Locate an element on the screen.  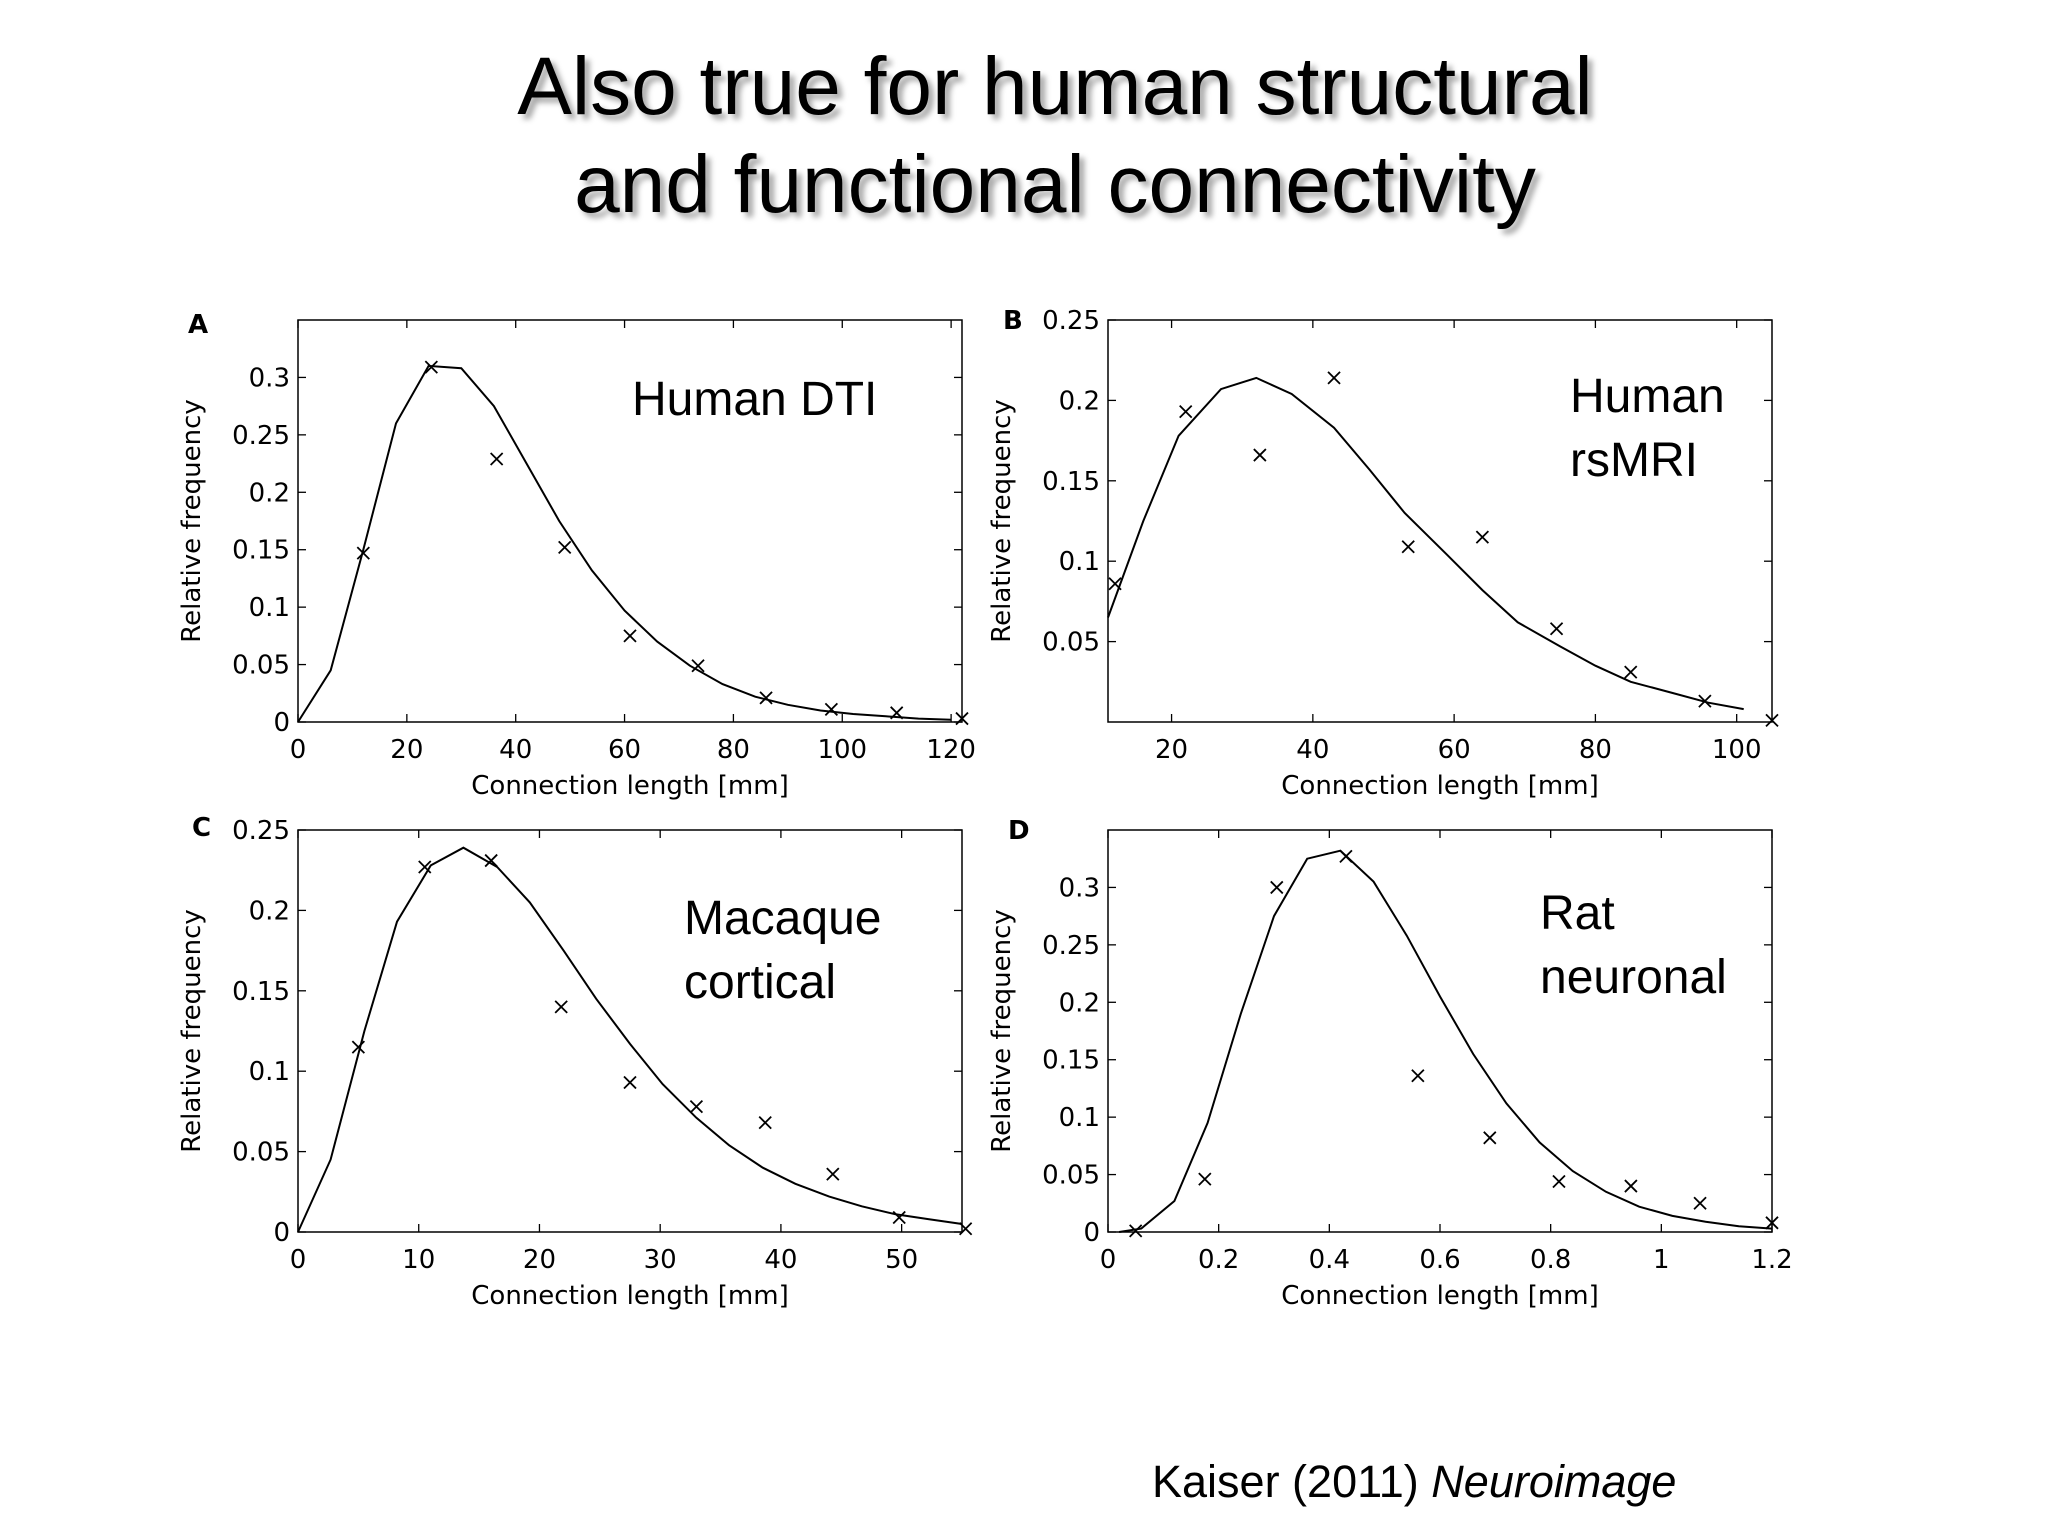
panel-label: B is located at coordinates (1013, 321).